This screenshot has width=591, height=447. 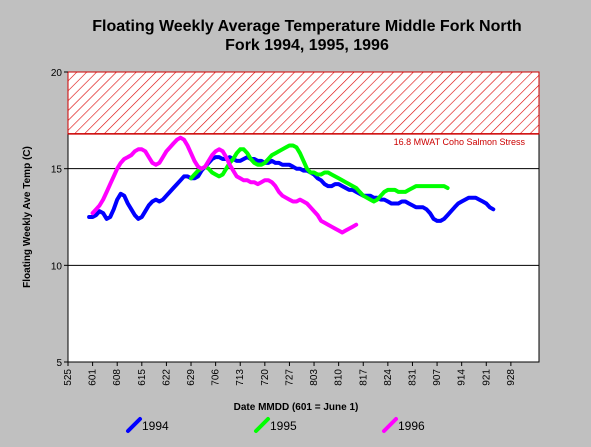 I want to click on legend-swatch-1994, so click(x=134, y=425).